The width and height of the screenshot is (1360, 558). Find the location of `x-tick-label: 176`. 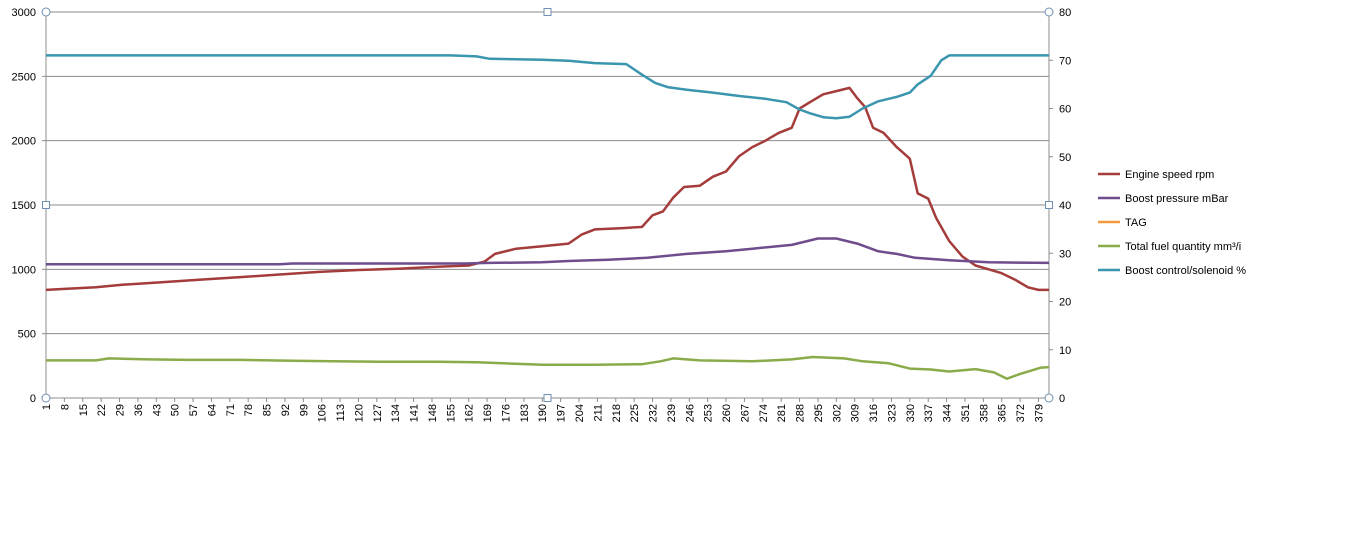

x-tick-label: 176 is located at coordinates (506, 413).